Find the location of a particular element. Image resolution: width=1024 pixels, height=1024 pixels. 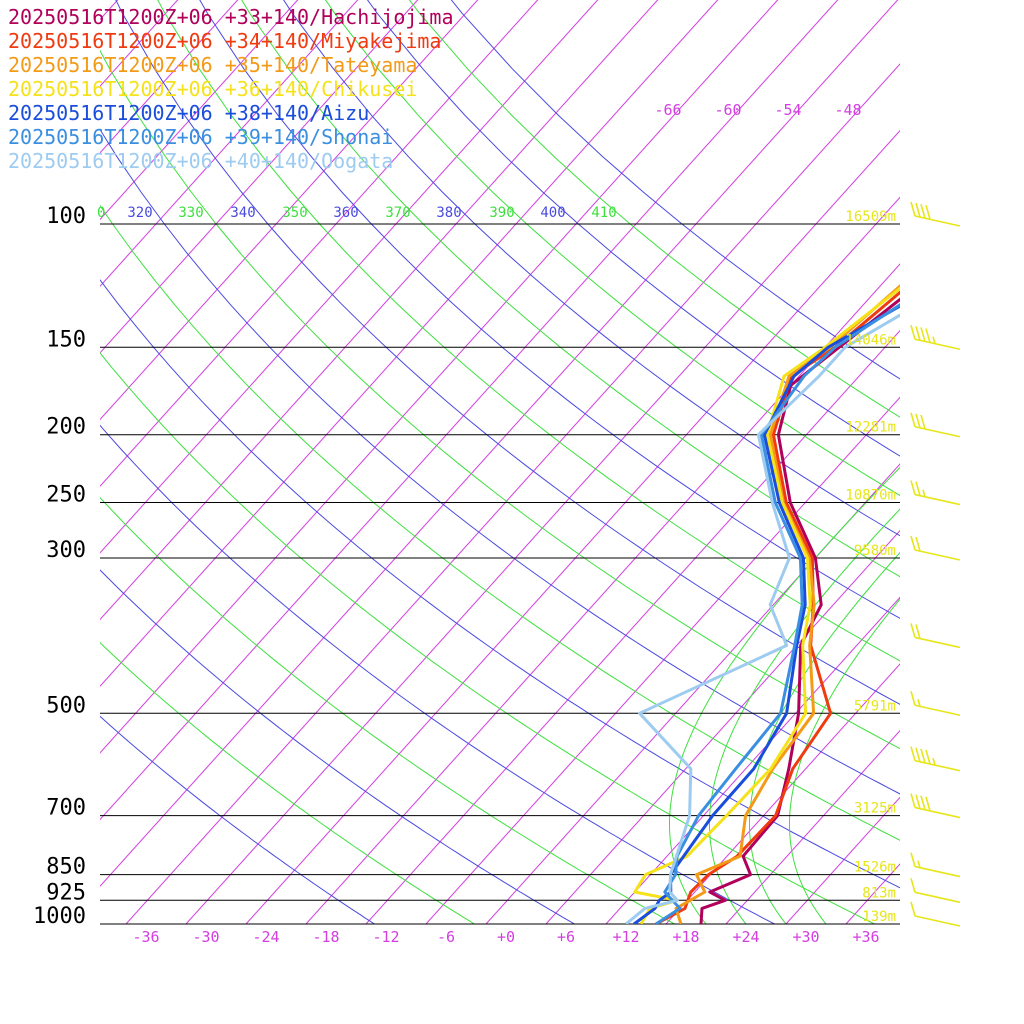

x-tick-label: +30 is located at coordinates (805, 937).